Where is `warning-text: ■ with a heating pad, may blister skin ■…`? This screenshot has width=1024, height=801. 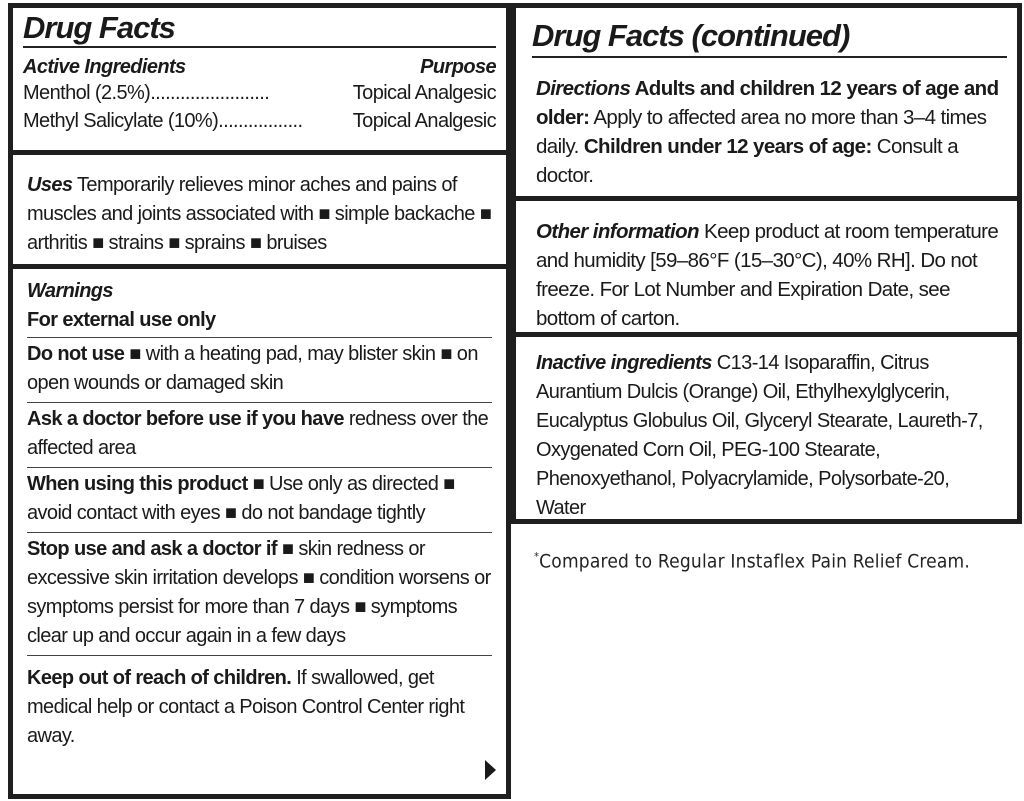 warning-text: ■ with a heating pad, may blister skin ■… is located at coordinates (252, 368).